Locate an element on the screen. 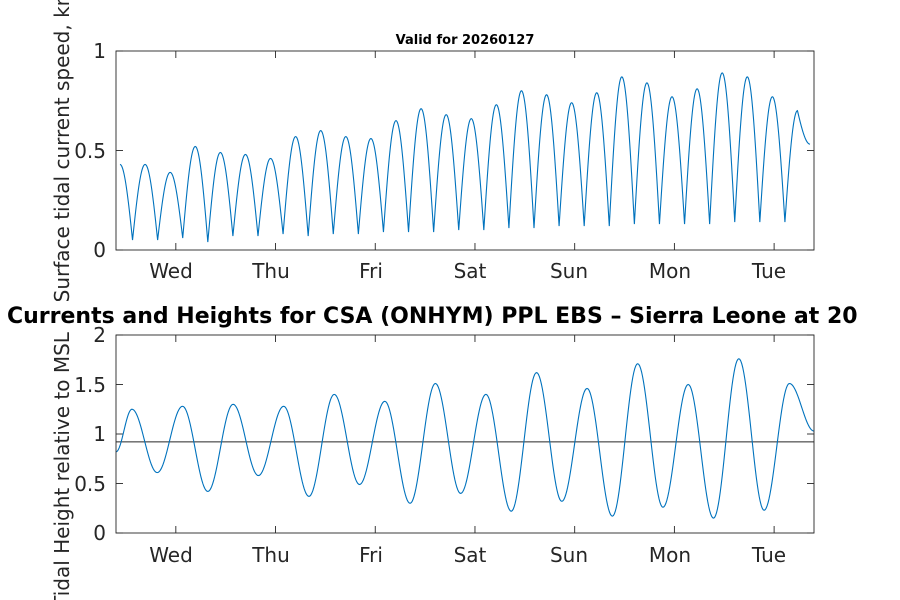 The width and height of the screenshot is (900, 600). height-xtick-sun: Sun is located at coordinates (569, 555).